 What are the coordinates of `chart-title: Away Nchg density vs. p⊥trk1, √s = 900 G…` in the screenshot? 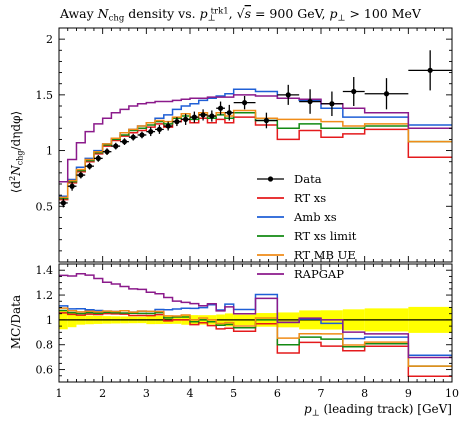 It's located at (240, 15).